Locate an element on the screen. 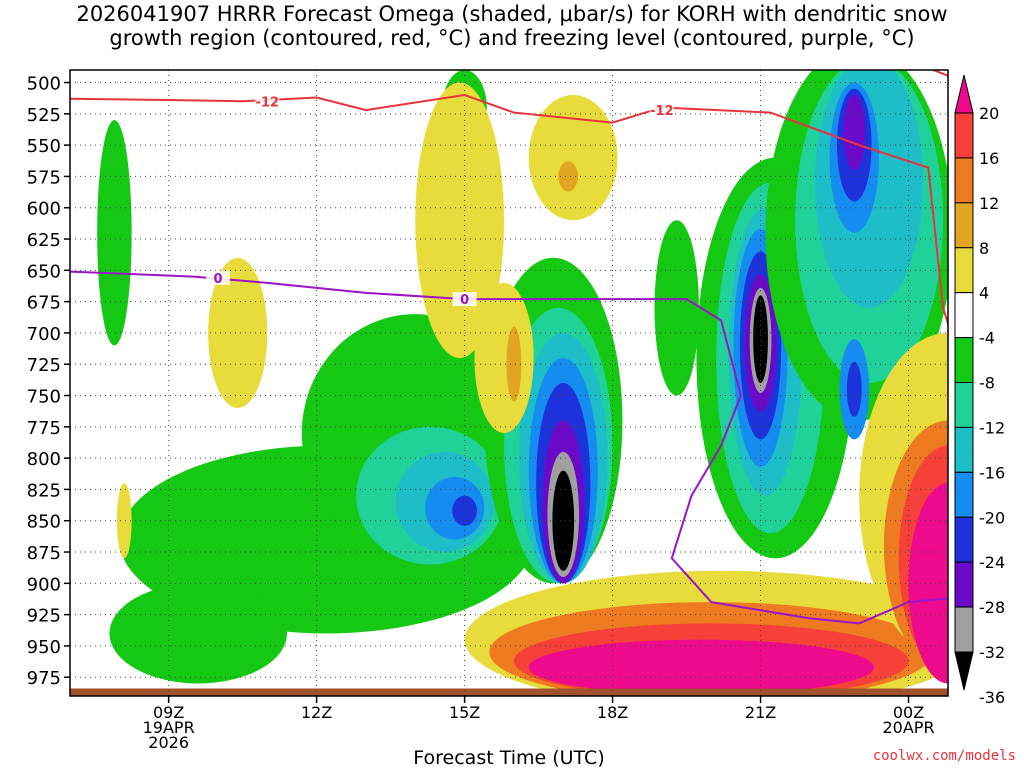  y-tick-label-550: 550 is located at coordinates (44, 146).